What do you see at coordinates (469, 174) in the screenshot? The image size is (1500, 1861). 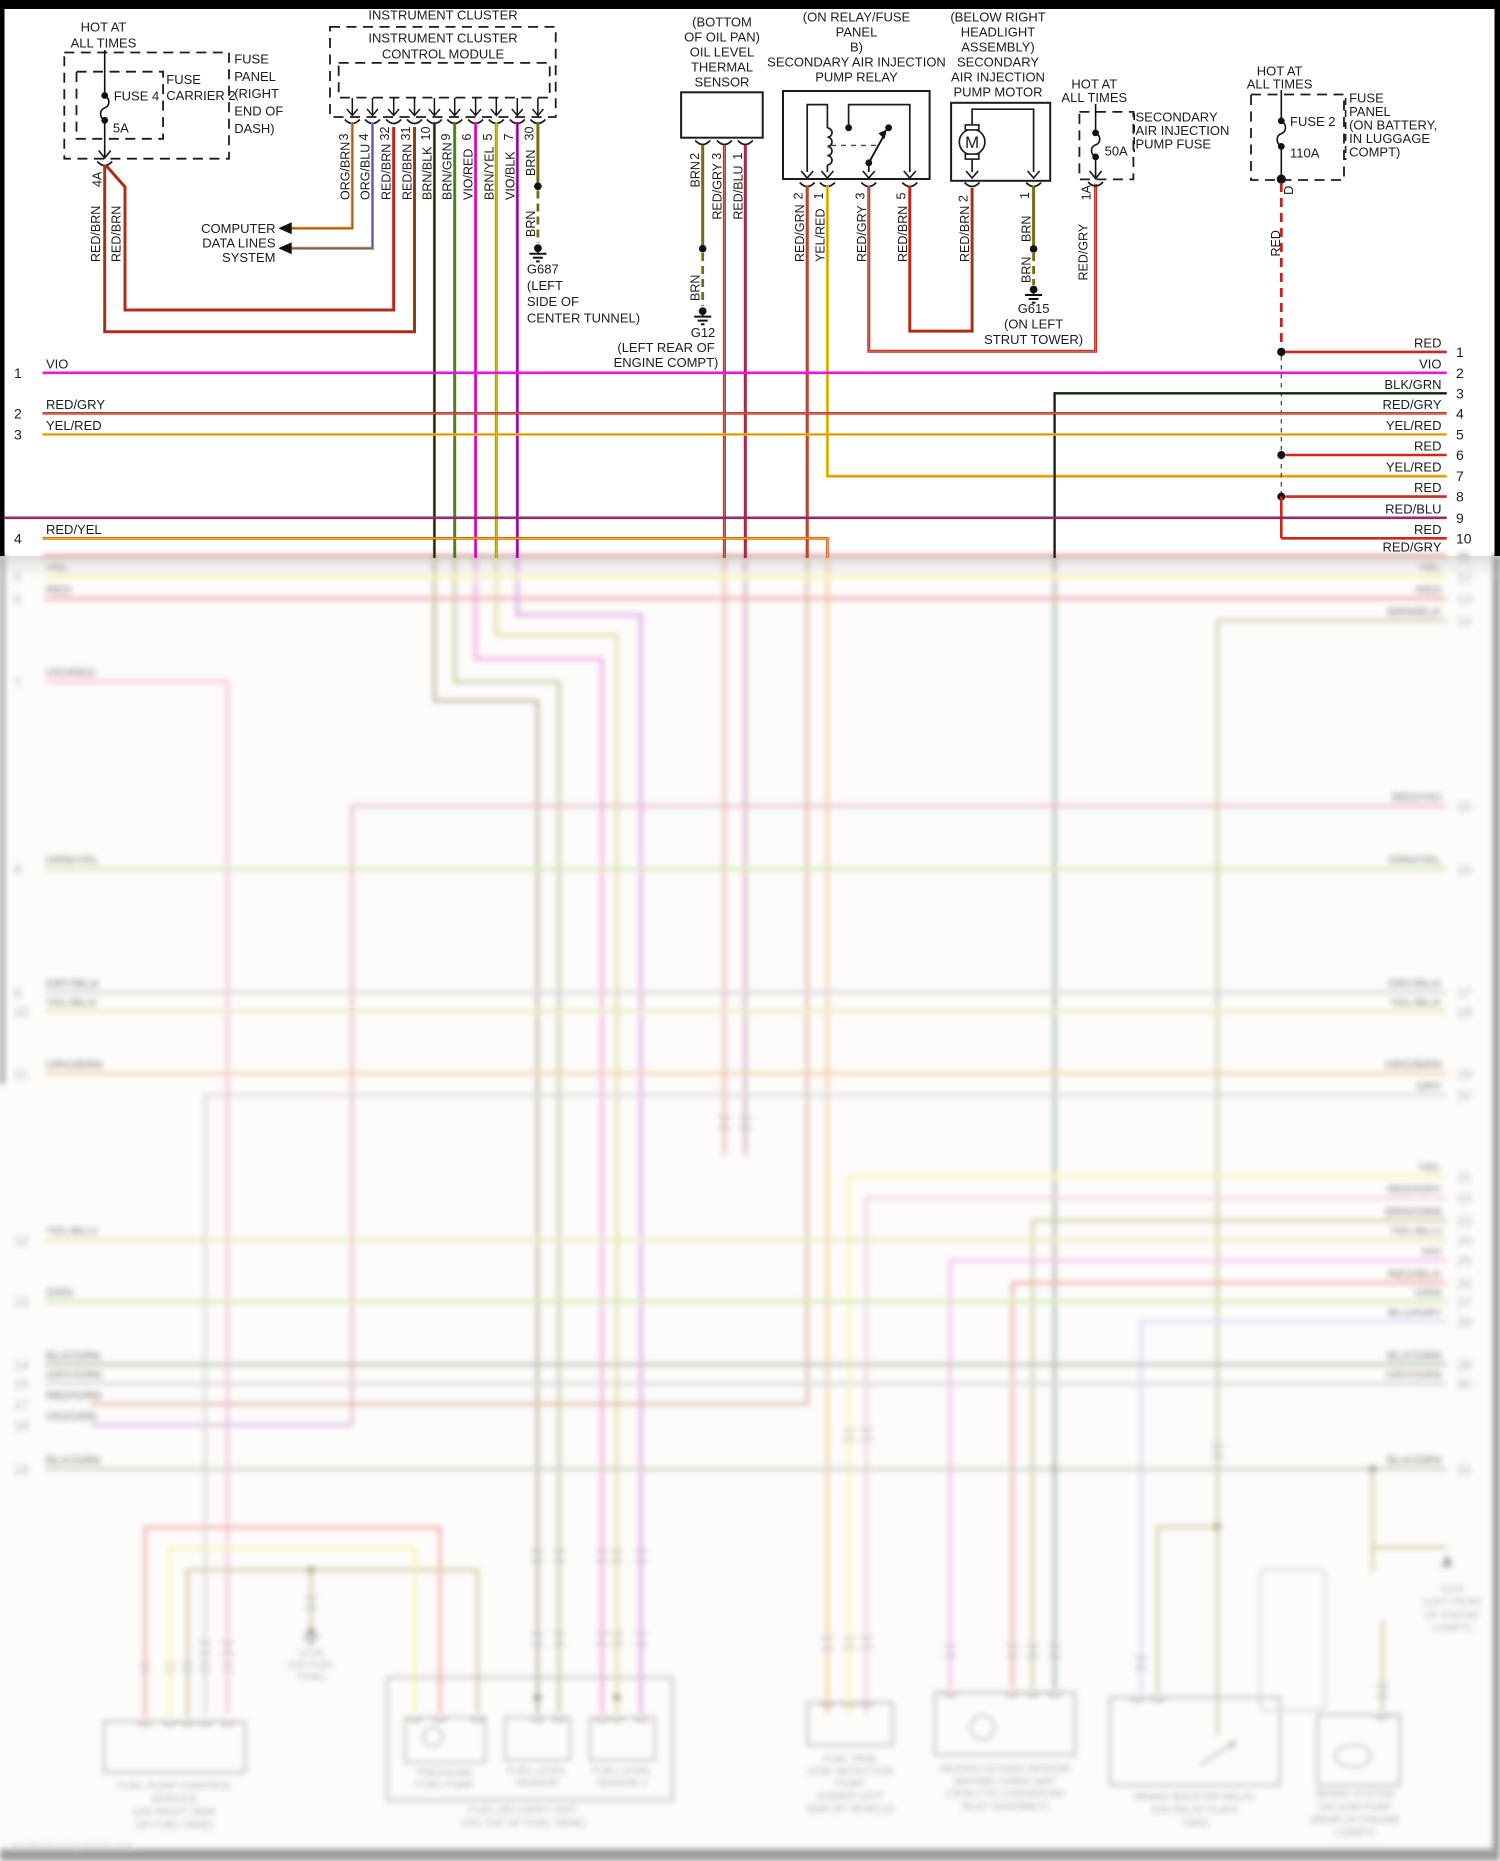 I see `svg-text: VIO/RED` at bounding box center [469, 174].